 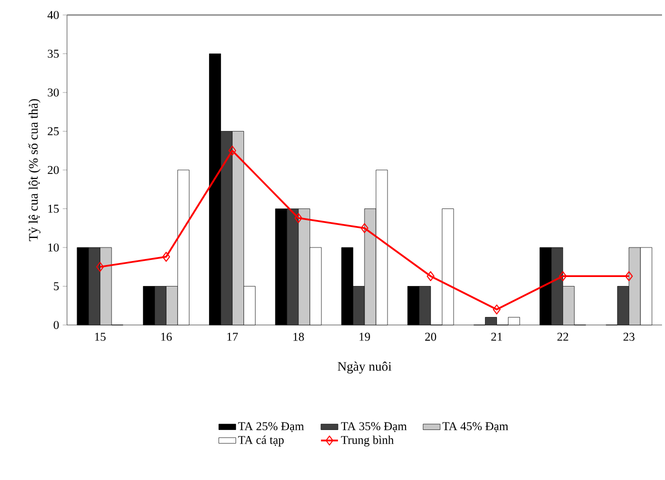 I want to click on y-tick-label: 0, so click(x=56, y=325).